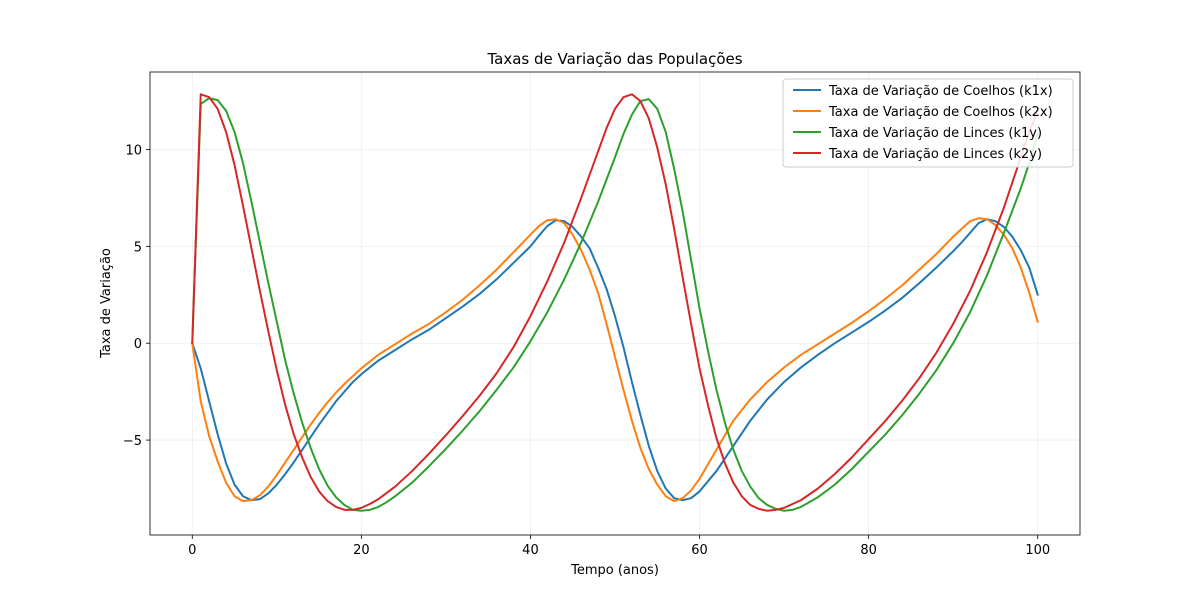 The width and height of the screenshot is (1200, 600). I want to click on x-tick-label: 100, so click(1037, 550).